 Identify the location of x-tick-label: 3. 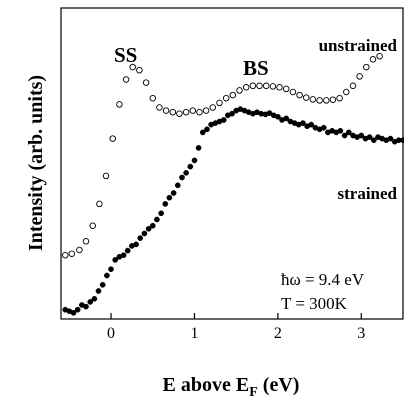
(361, 333).